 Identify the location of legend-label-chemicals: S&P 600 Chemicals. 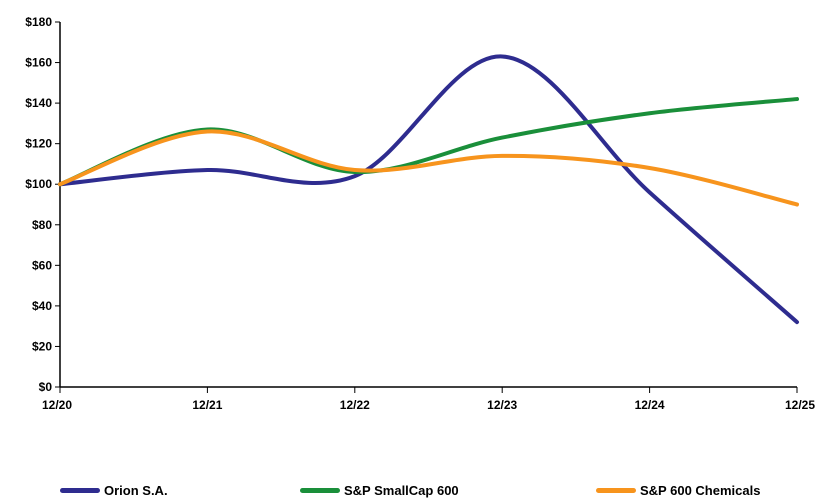
(700, 490).